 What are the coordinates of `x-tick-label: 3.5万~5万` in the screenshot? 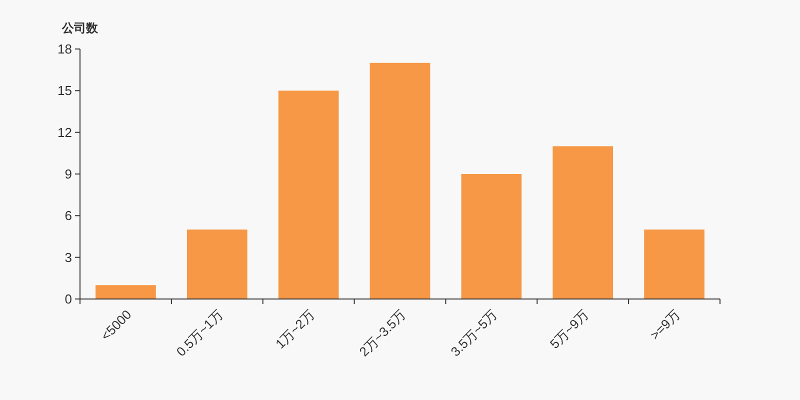 It's located at (474, 333).